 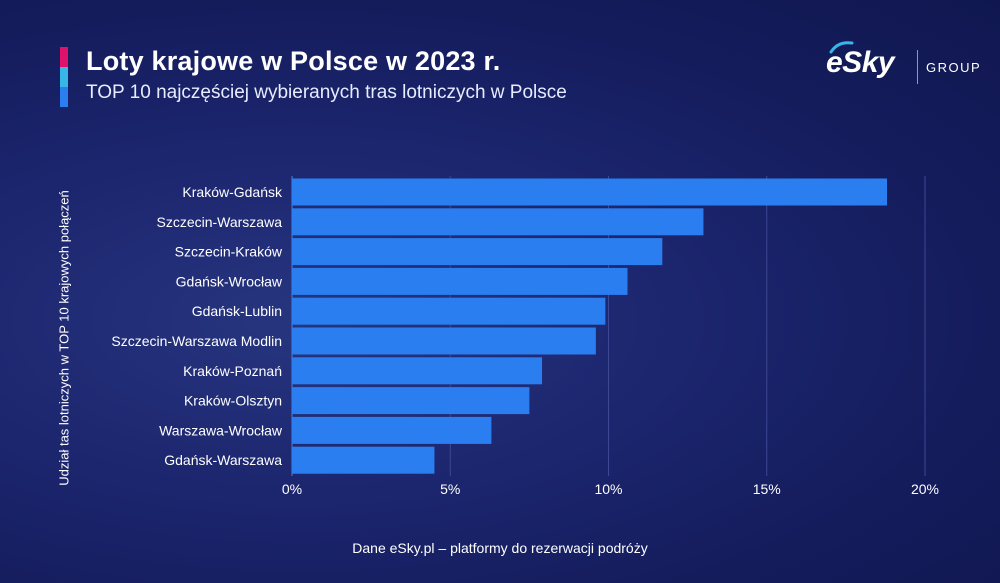 What do you see at coordinates (219, 222) in the screenshot?
I see `category-label: Szczecin-Warszawa` at bounding box center [219, 222].